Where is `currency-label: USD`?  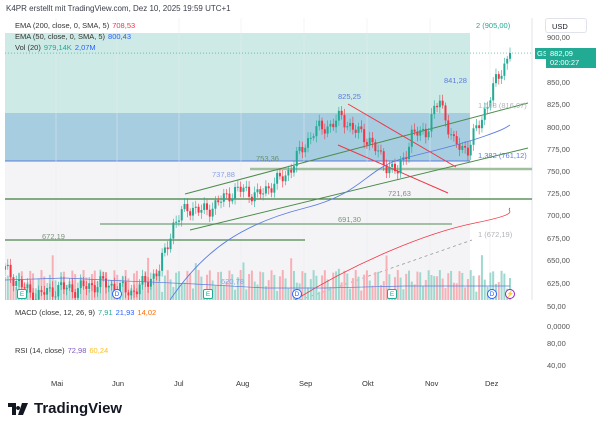
currency-label: USD is located at coordinates (566, 25).